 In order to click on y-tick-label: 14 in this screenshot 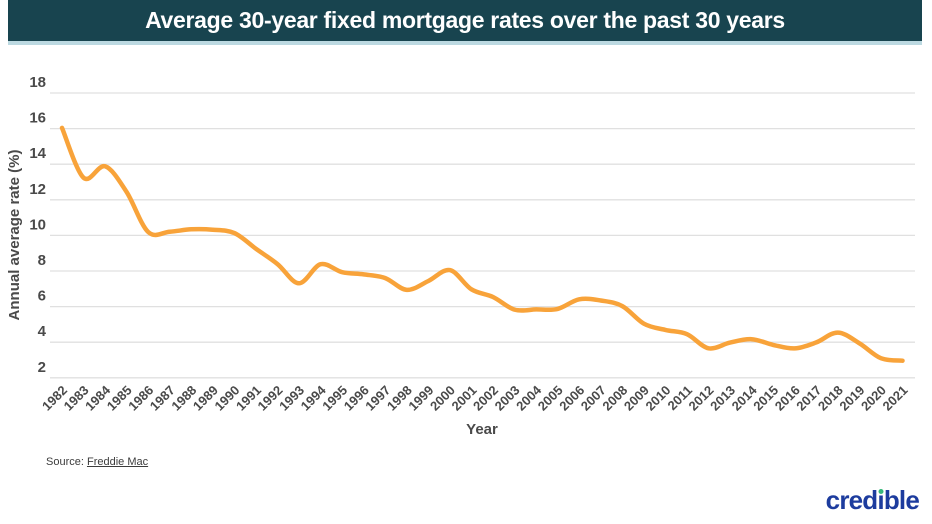, I will do `click(37, 153)`.